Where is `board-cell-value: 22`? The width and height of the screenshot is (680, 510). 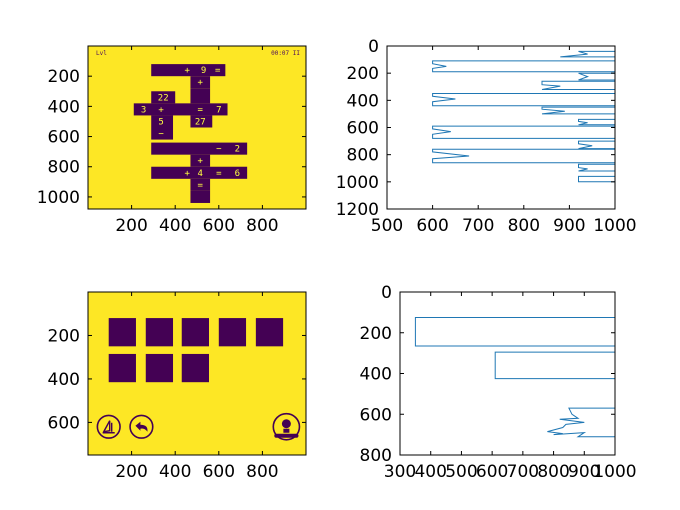
board-cell-value: 22 is located at coordinates (163, 98).